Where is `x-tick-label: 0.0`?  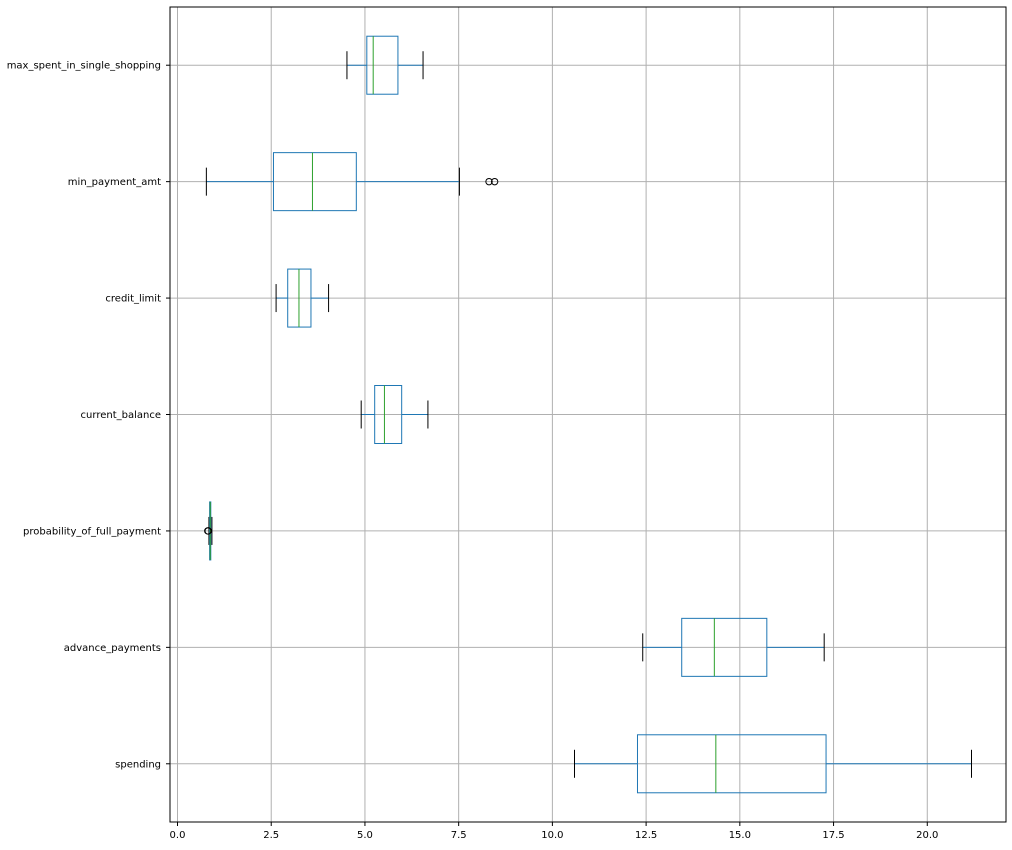
x-tick-label: 0.0 is located at coordinates (178, 835).